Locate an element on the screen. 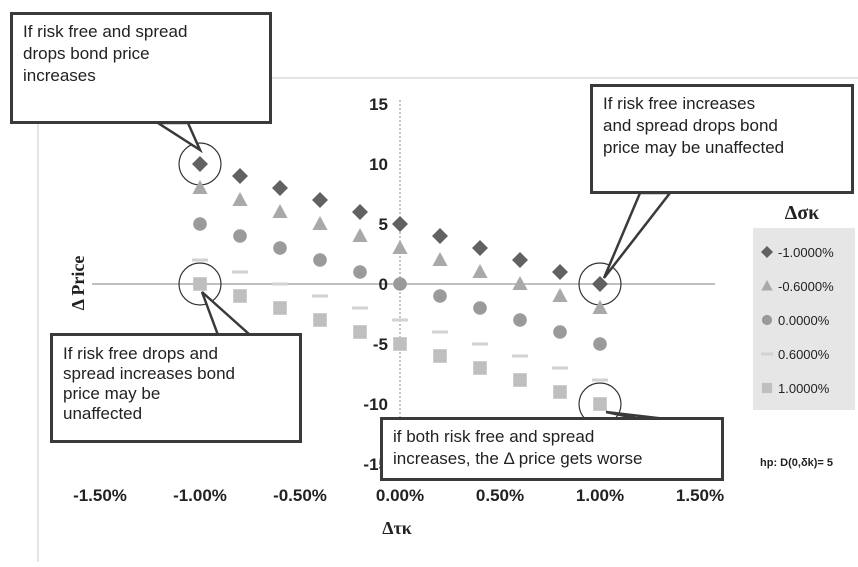  hypothesis-note: hp: D(0,δk)= 5 is located at coordinates (796, 463).